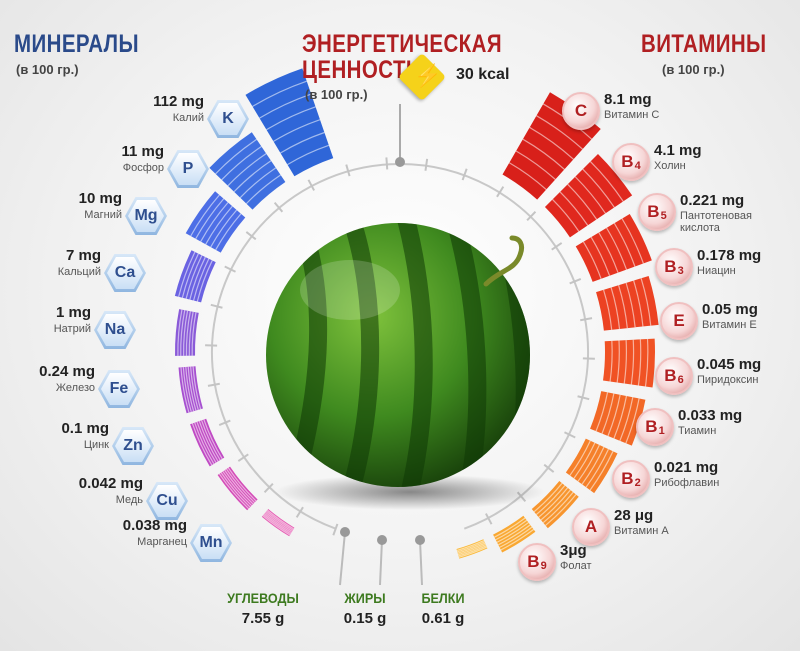 This screenshot has height=651, width=800. What do you see at coordinates (143, 168) in the screenshot?
I see `mineral-name: Фосфор` at bounding box center [143, 168].